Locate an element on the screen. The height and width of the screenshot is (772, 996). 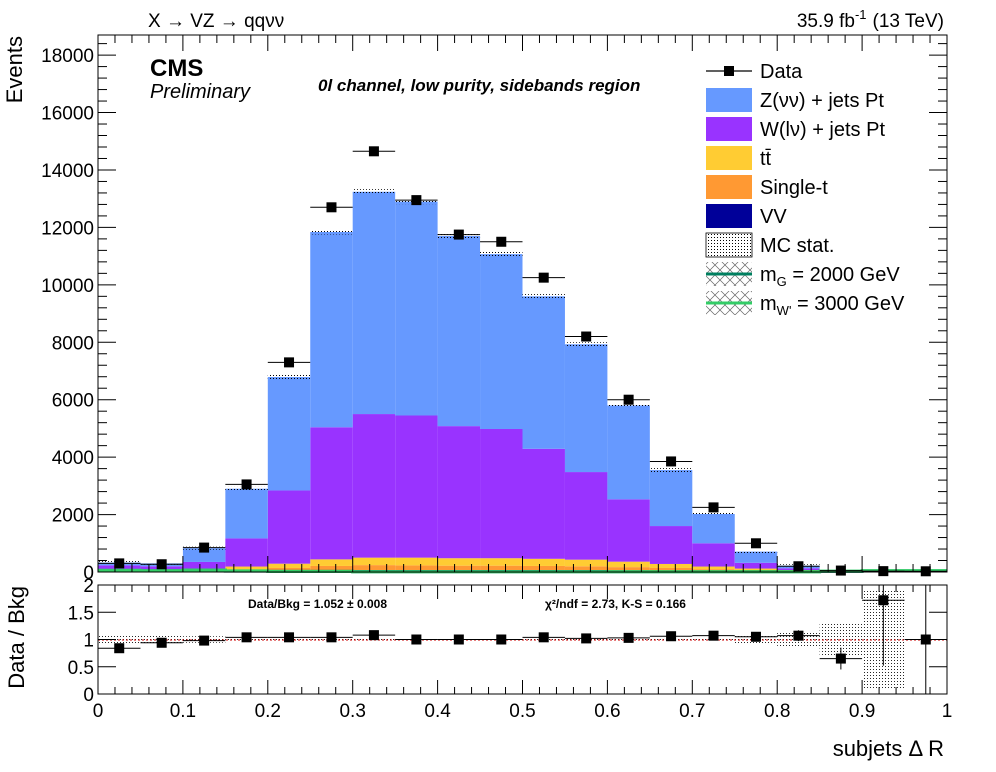
x-tick-label-5: 0.5 is located at coordinates (522, 711).